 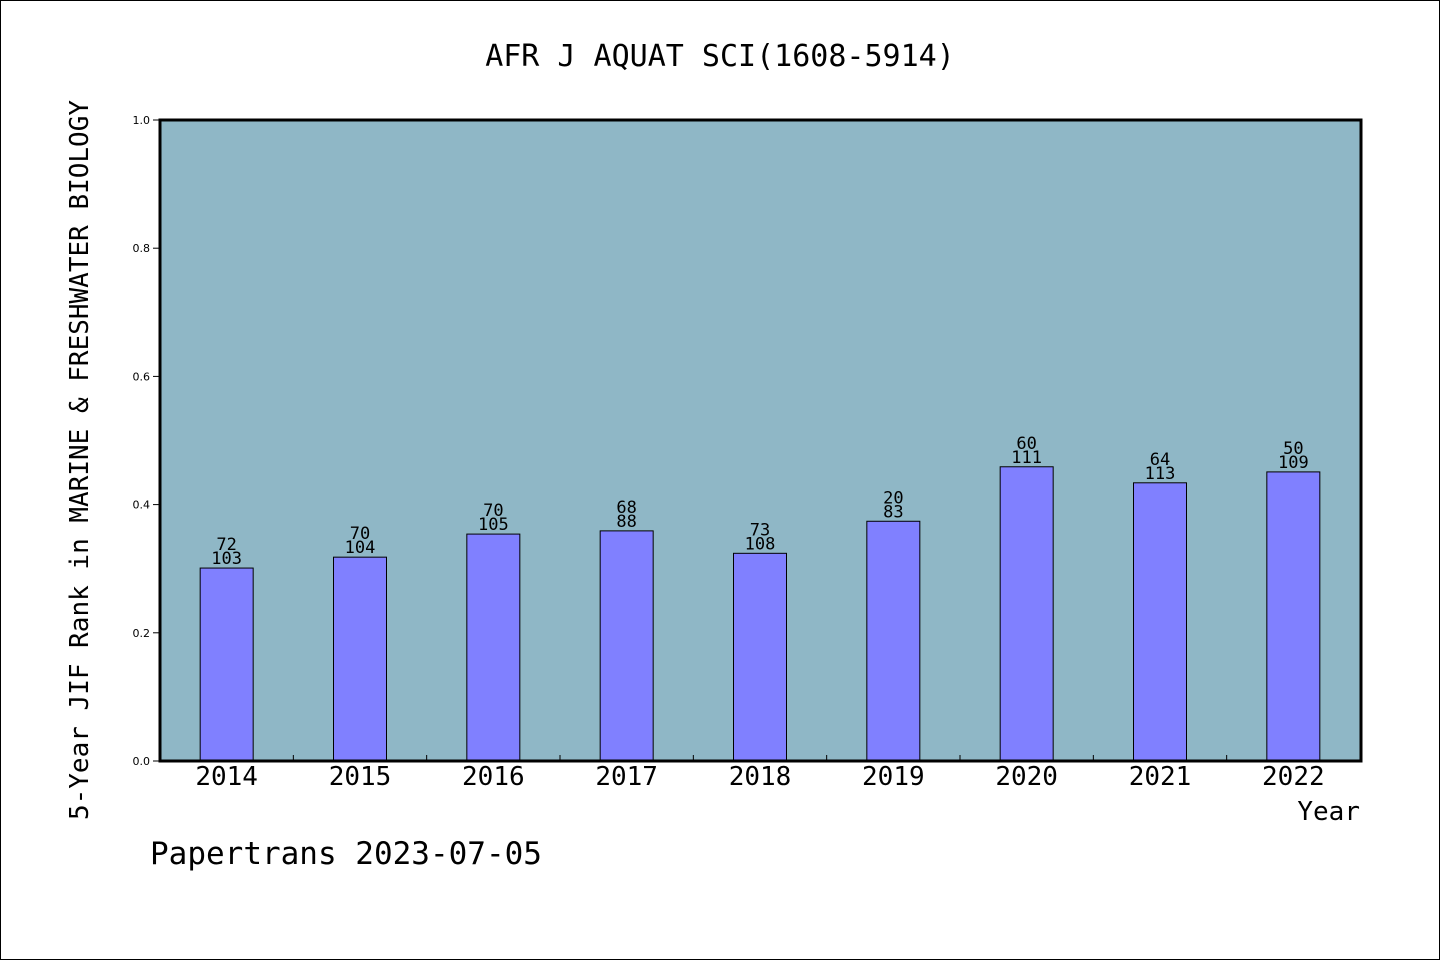 I want to click on bar-2022, so click(x=1293, y=616).